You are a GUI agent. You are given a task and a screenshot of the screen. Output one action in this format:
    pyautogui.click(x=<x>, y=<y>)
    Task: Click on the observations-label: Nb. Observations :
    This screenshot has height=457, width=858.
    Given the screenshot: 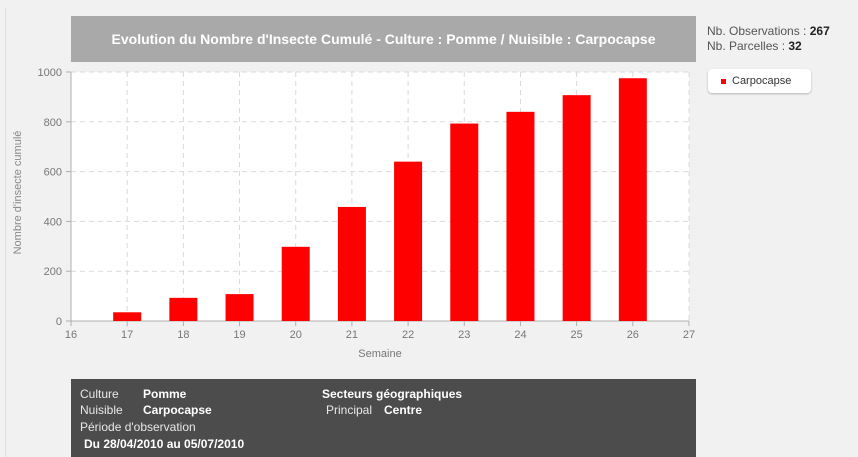 What is the action you would take?
    pyautogui.click(x=757, y=31)
    